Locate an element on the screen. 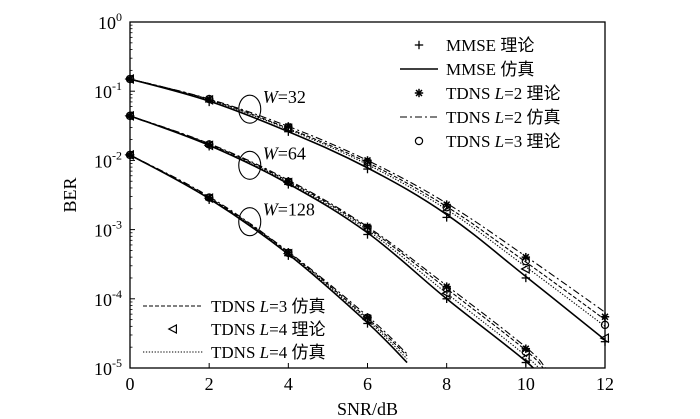  y-tick-label: 10⁻¹ is located at coordinates (108, 90).